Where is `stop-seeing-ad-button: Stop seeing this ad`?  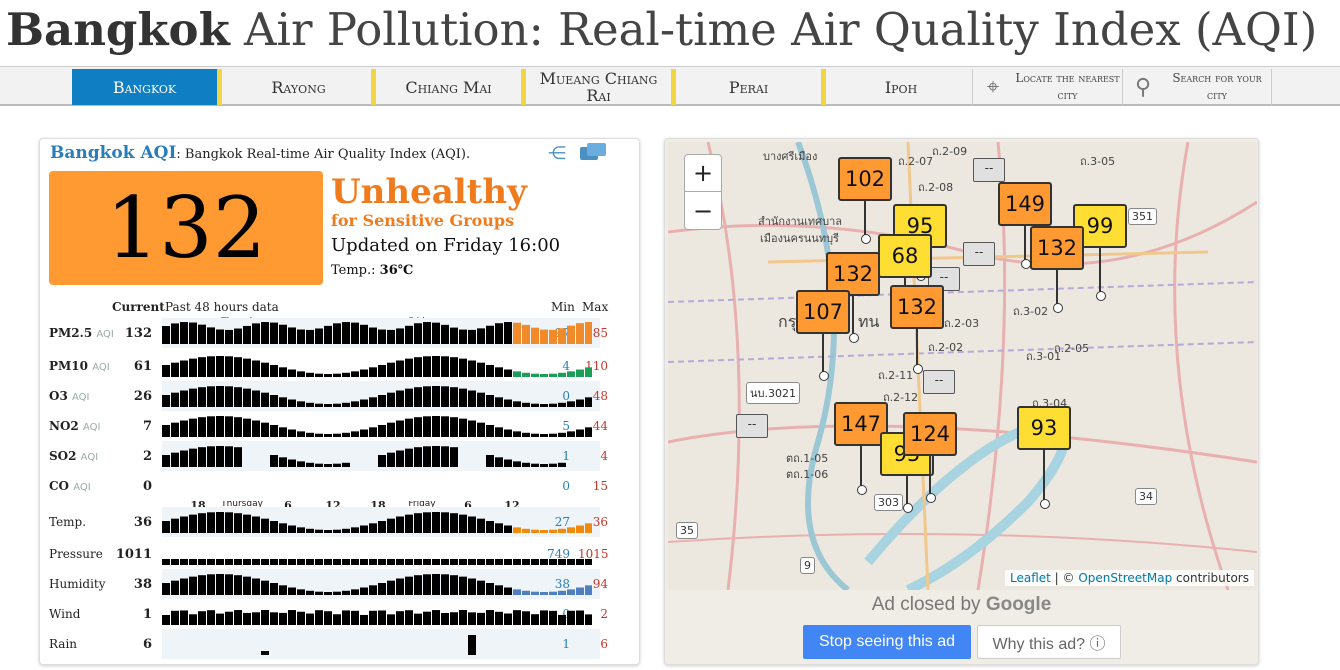 stop-seeing-ad-button: Stop seeing this ad is located at coordinates (887, 642).